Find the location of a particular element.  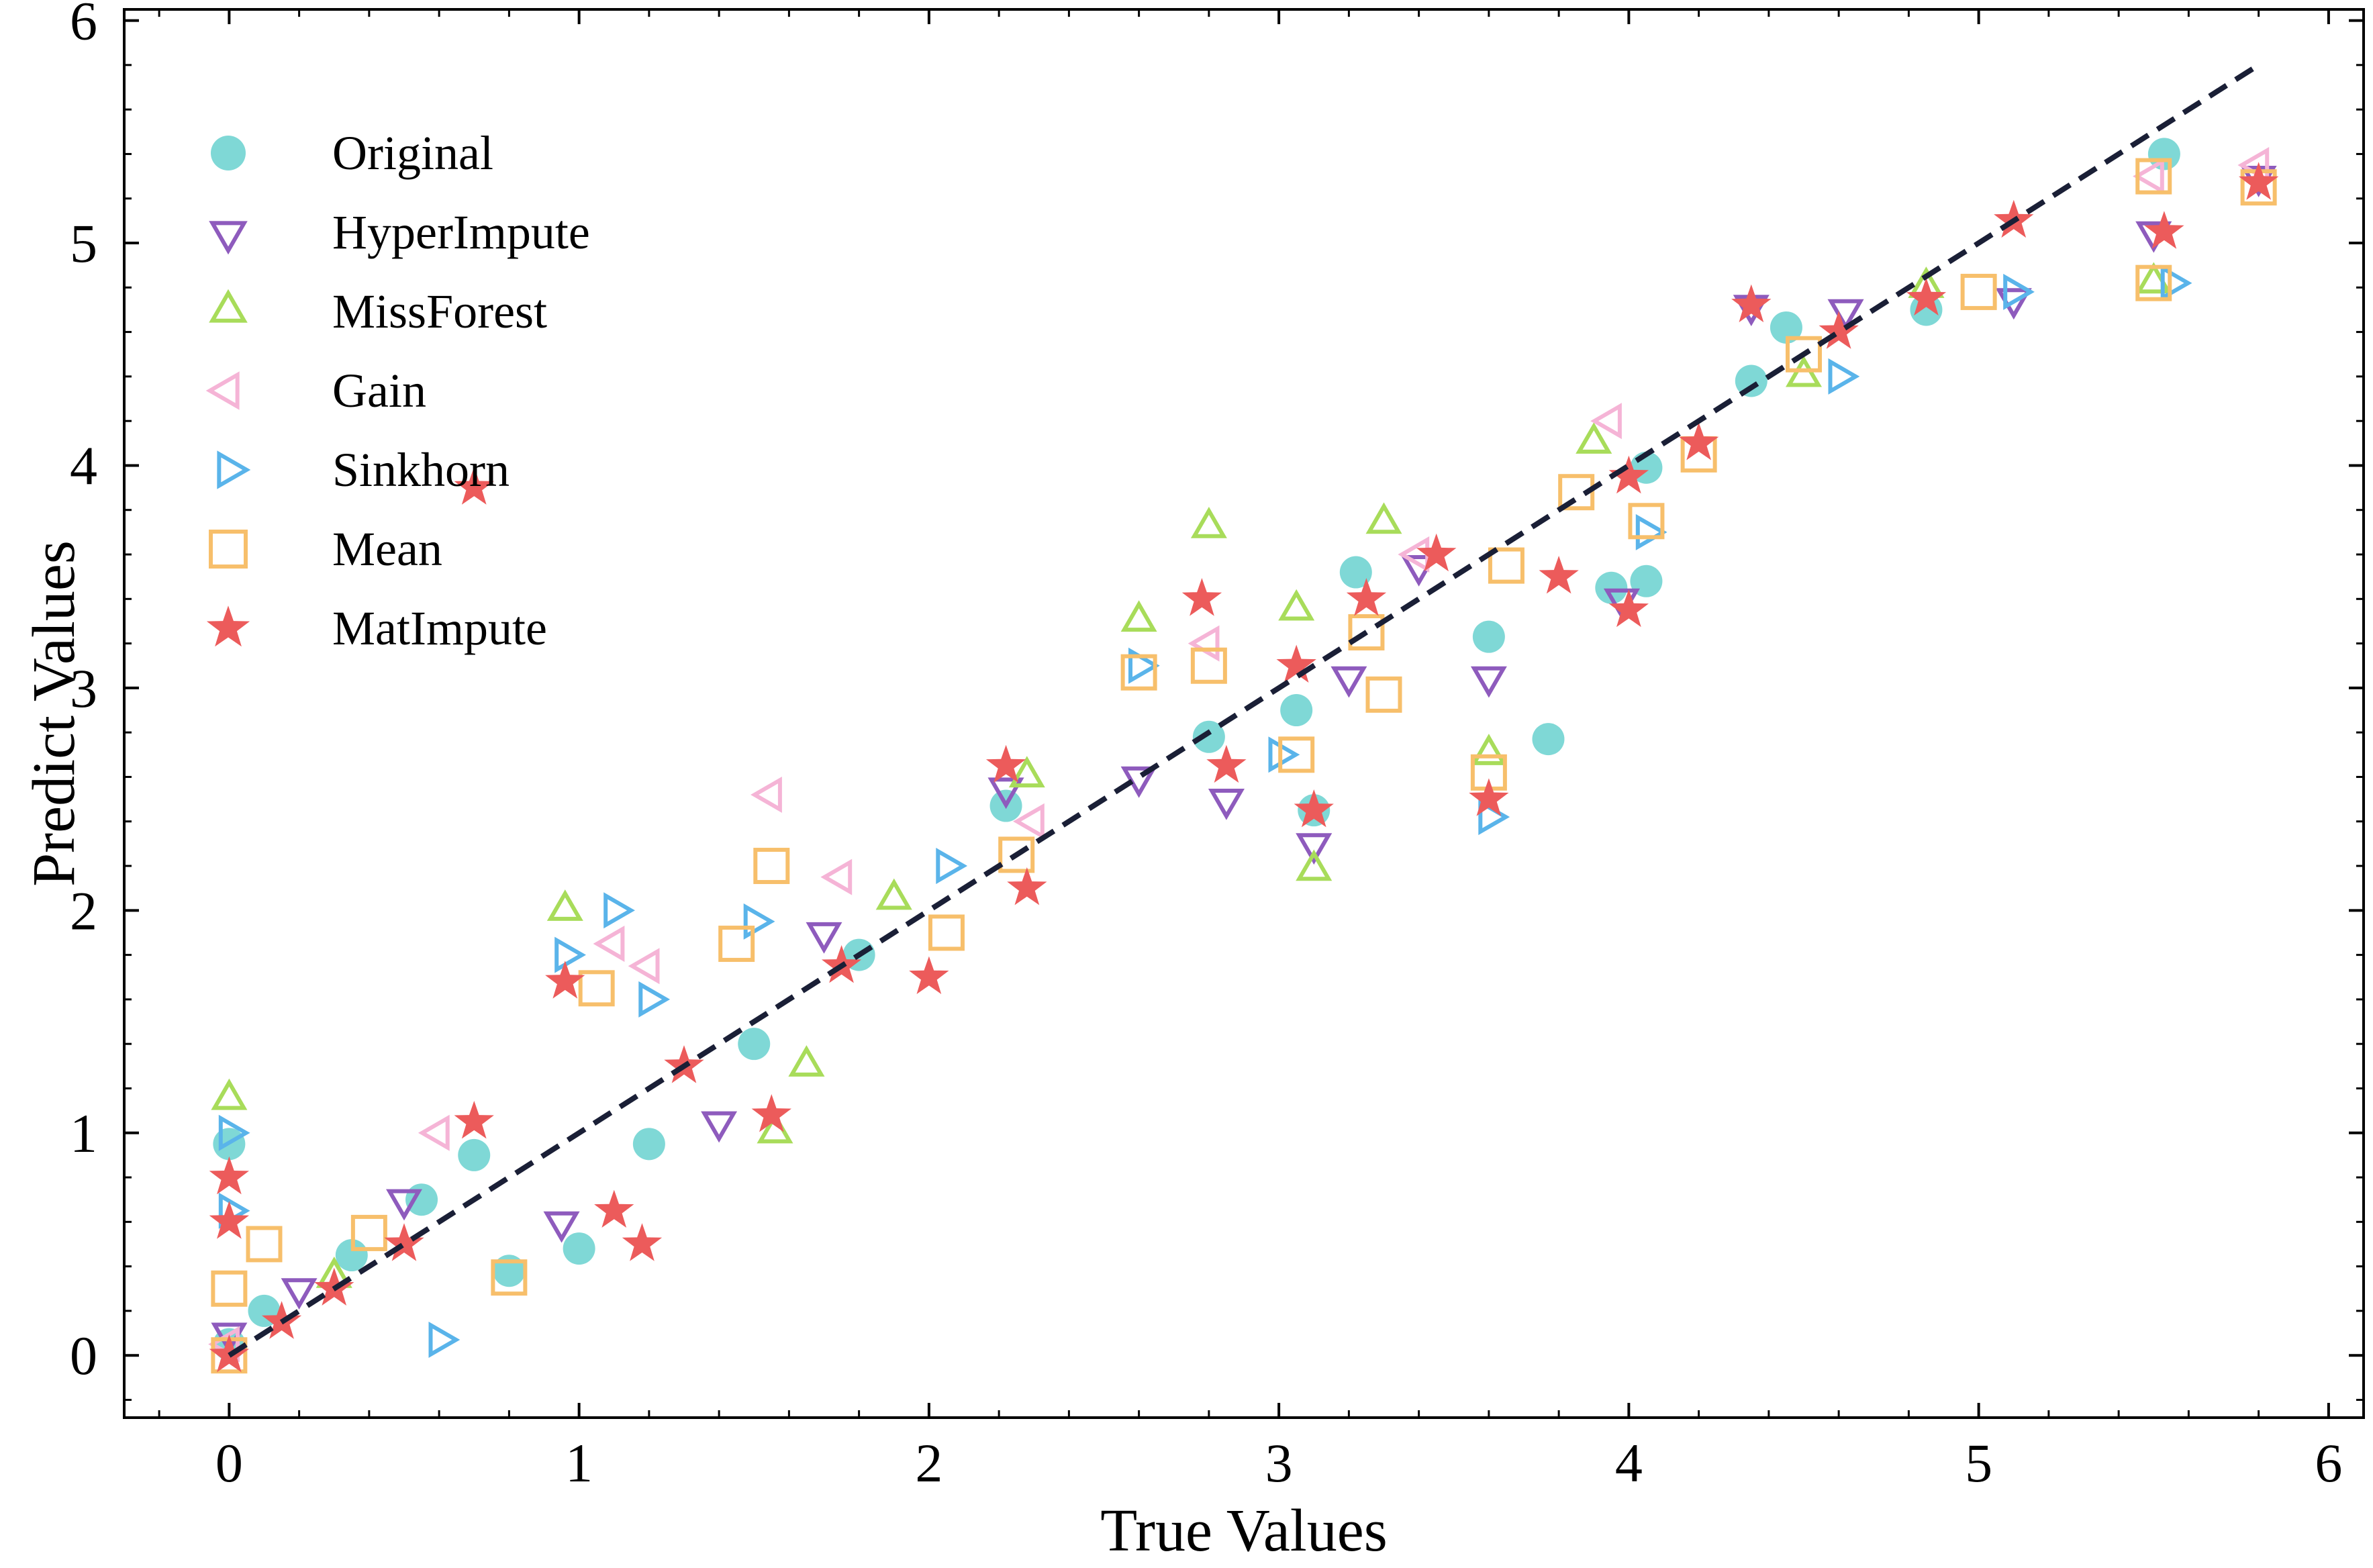

y-tick-label: 1 is located at coordinates (83, 1134).